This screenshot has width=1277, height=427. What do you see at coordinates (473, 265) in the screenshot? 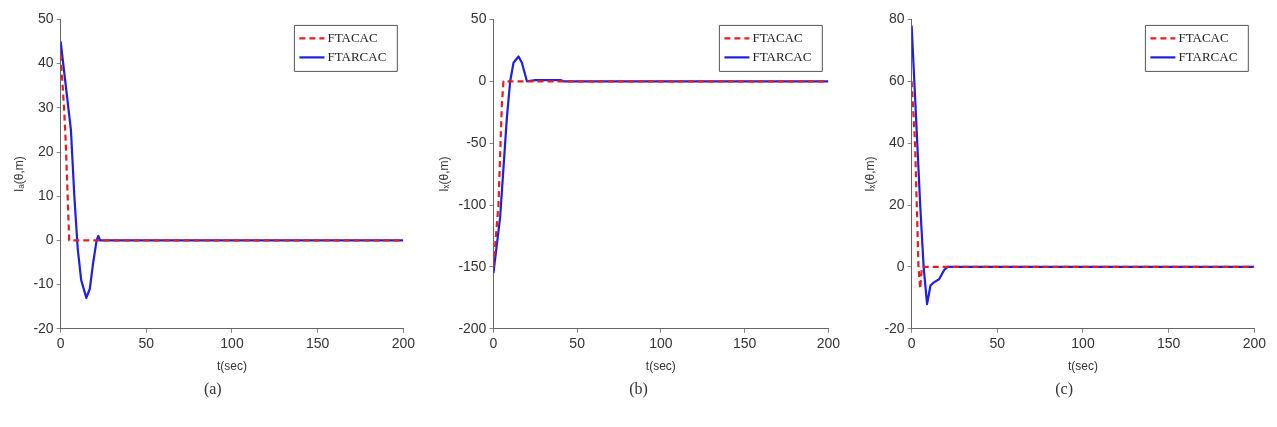
I see `y-tick-label: -150` at bounding box center [473, 265].